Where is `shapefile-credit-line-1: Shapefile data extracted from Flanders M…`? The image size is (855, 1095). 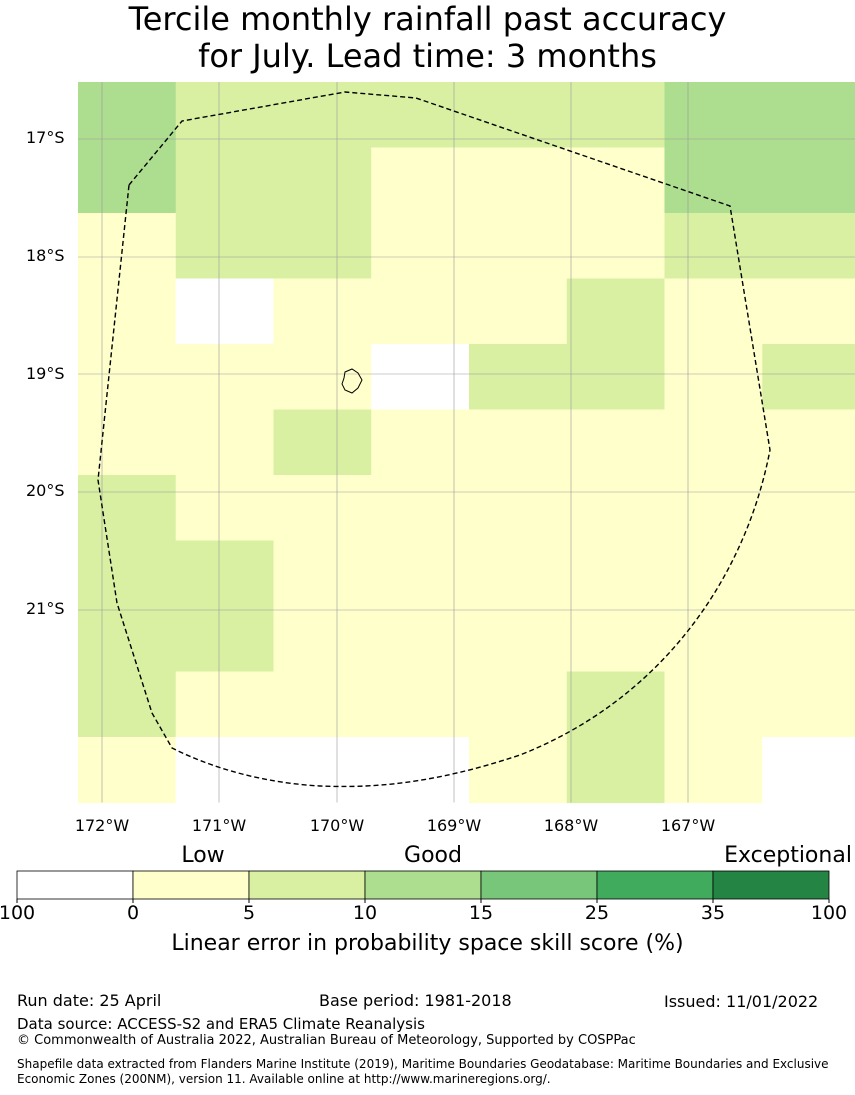
shapefile-credit-line-1: Shapefile data extracted from Flanders M… is located at coordinates (423, 1064).